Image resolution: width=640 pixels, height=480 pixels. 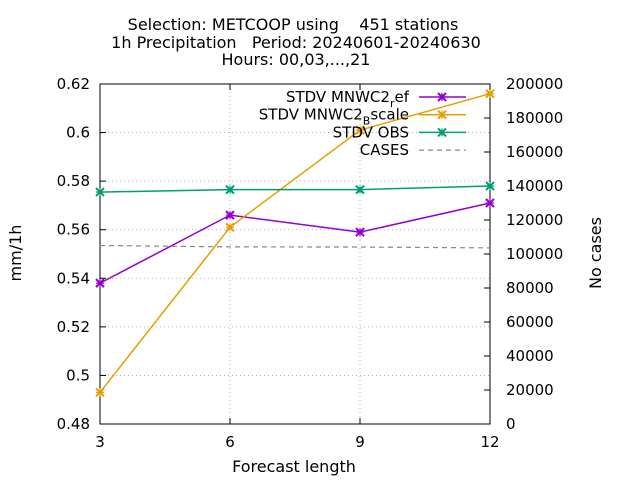 I want to click on legend-entry-stdv-mnwc2-ref: STDV MNWC2ref, so click(x=376, y=99).